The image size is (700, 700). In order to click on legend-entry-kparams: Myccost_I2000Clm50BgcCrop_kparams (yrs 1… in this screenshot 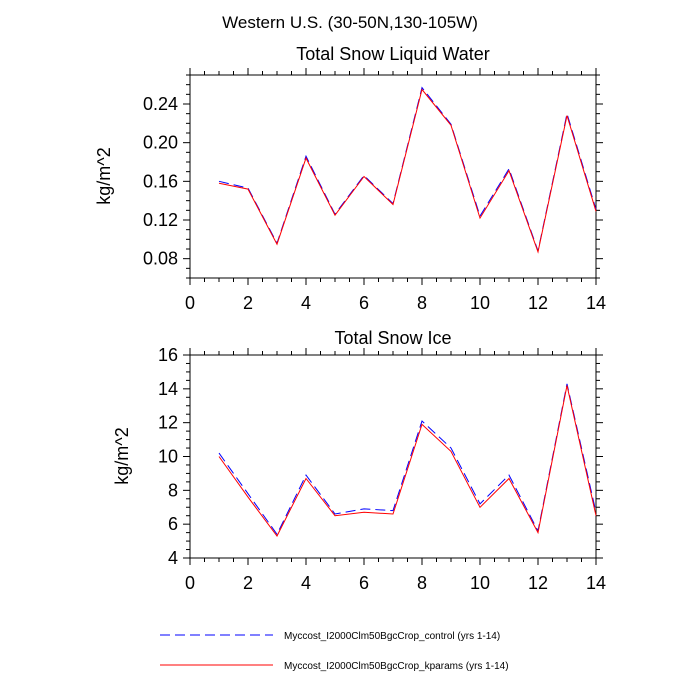, I will do `click(334, 666)`.